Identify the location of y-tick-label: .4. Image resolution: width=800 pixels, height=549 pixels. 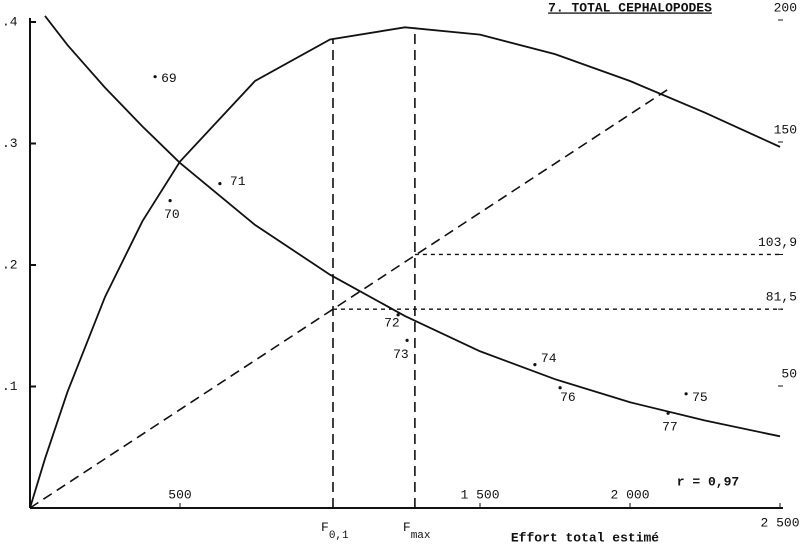
(10, 21).